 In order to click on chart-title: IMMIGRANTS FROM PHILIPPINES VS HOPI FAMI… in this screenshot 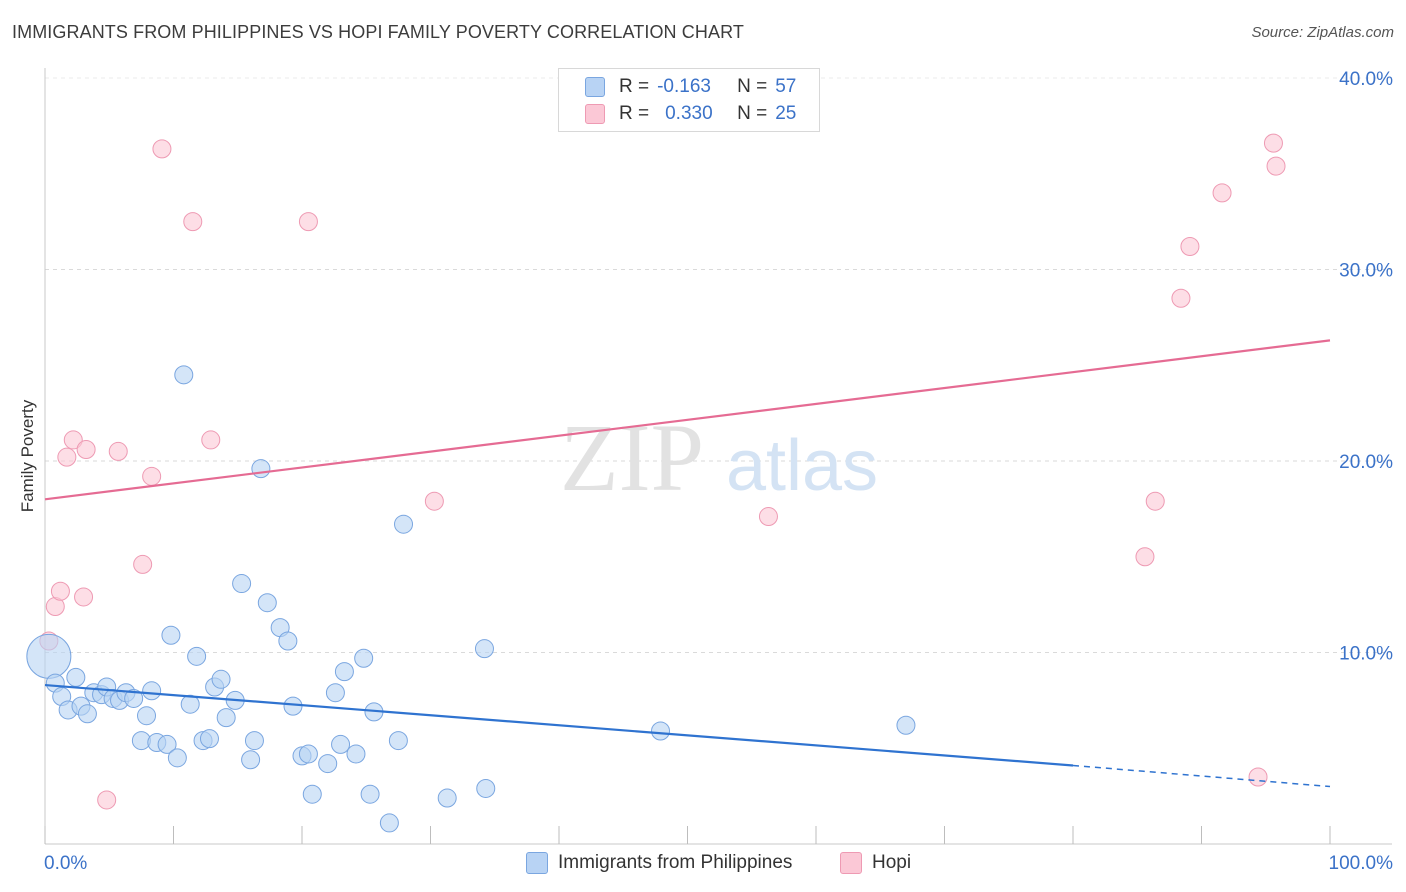, I will do `click(378, 32)`.